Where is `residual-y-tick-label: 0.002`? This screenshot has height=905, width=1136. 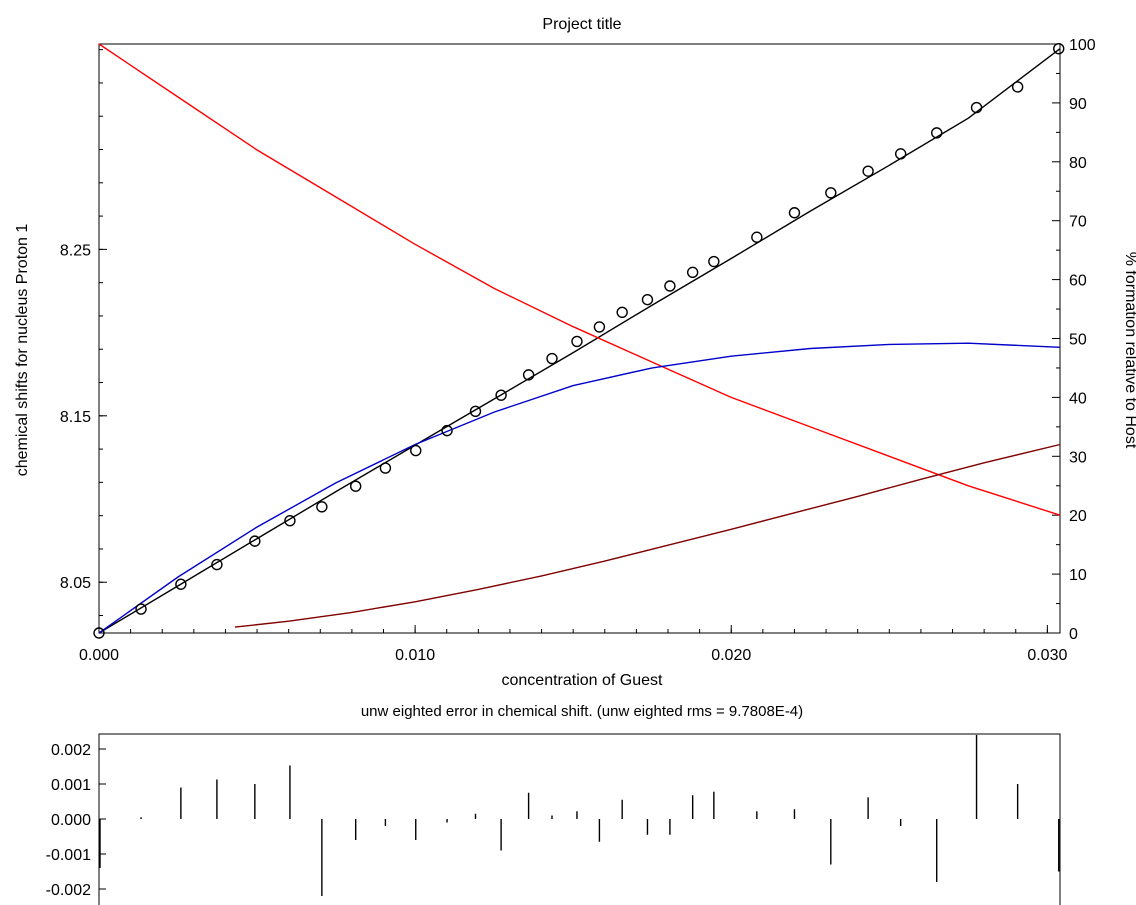 residual-y-tick-label: 0.002 is located at coordinates (71, 750).